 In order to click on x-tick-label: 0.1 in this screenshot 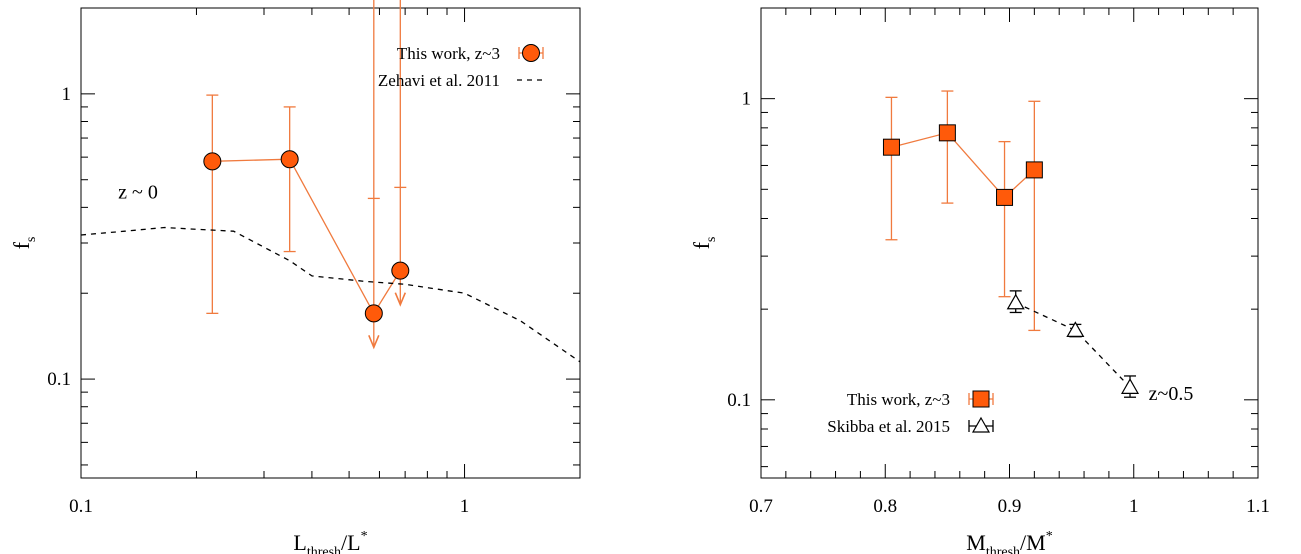, I will do `click(81, 506)`.